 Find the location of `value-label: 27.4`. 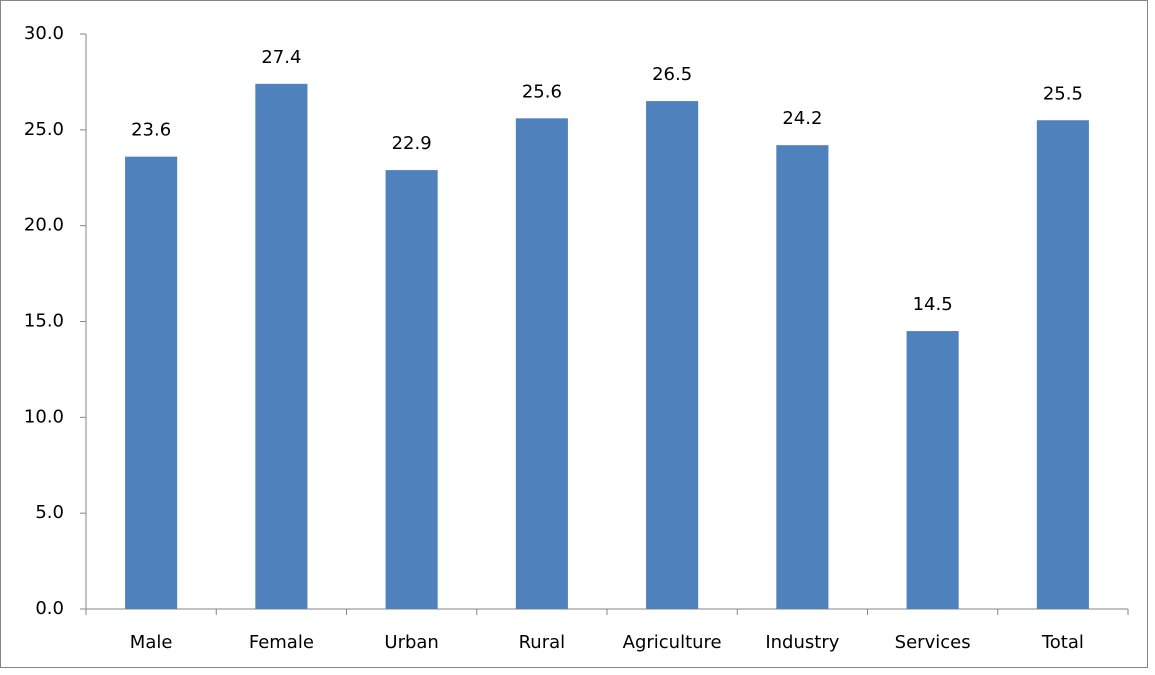

value-label: 27.4 is located at coordinates (281, 57).